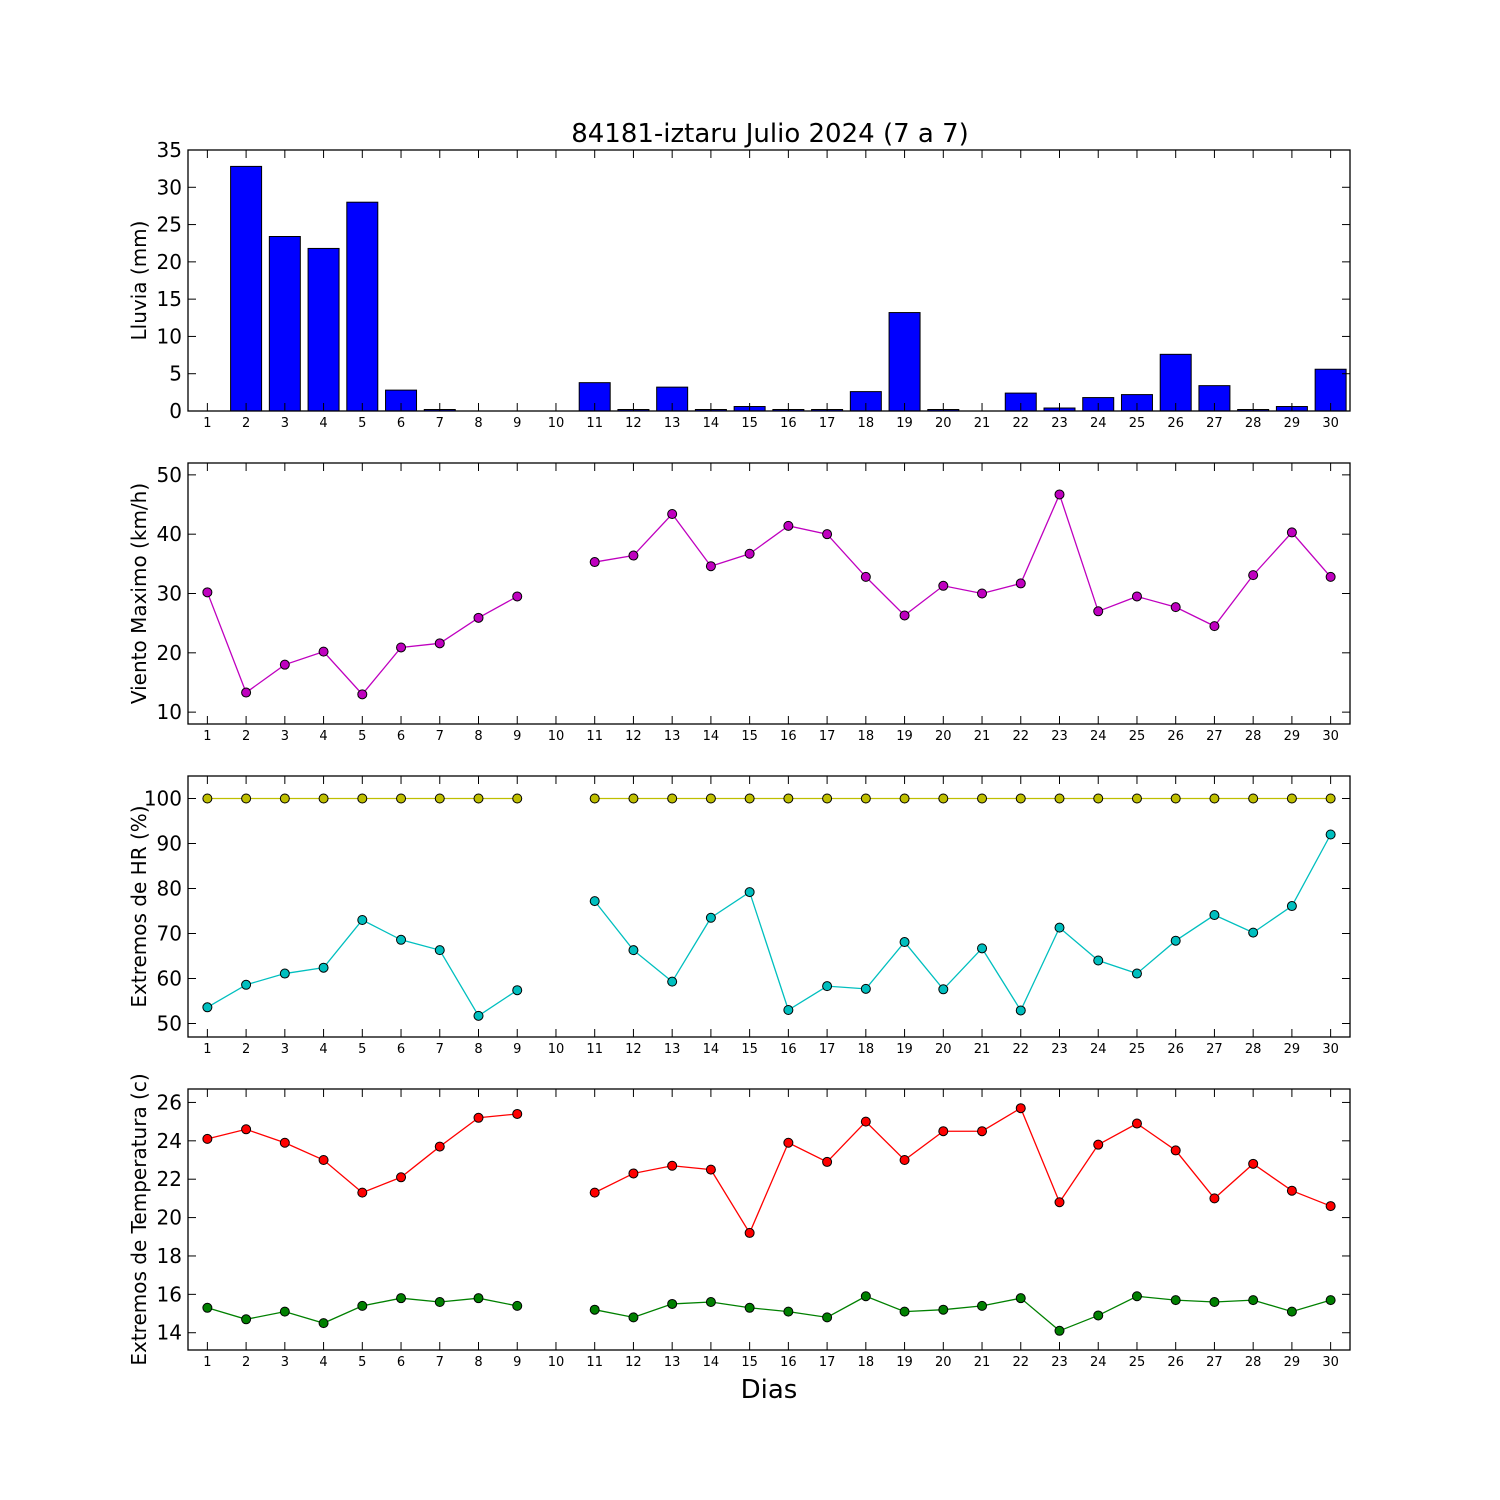  What do you see at coordinates (323, 1049) in the screenshot?
I see `x-tick-label: 4` at bounding box center [323, 1049].